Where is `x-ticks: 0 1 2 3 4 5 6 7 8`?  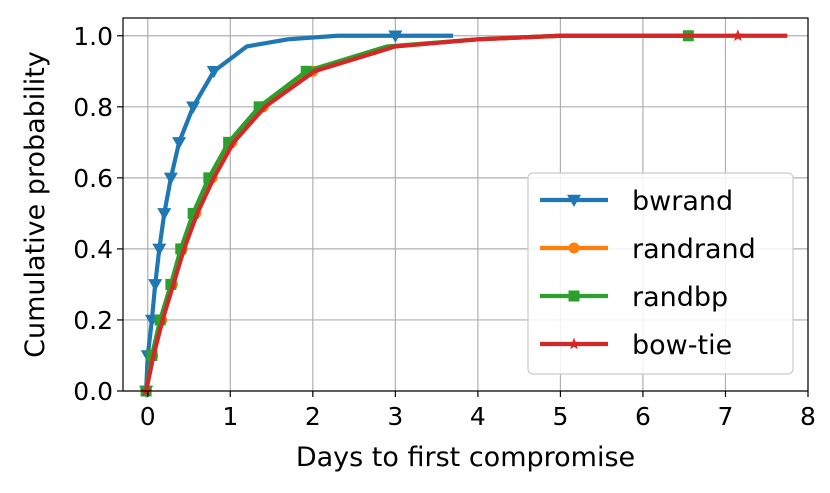
x-ticks: 0 1 2 3 4 5 6 7 8 is located at coordinates (478, 411).